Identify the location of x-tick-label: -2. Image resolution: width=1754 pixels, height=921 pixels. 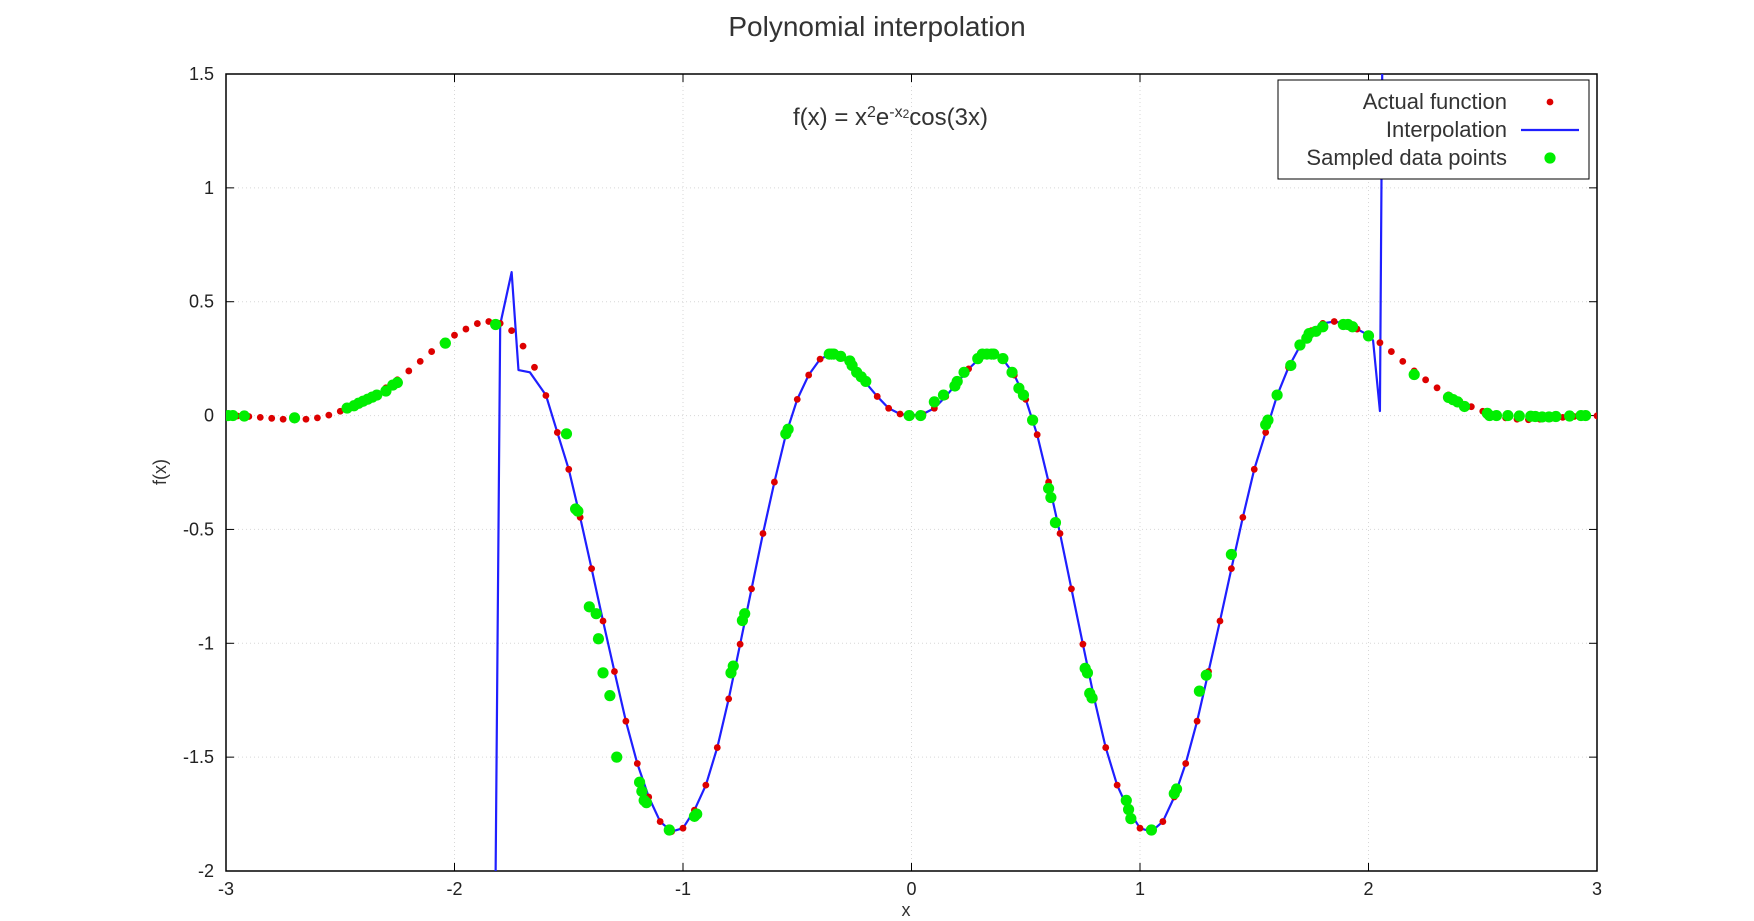
(454, 889).